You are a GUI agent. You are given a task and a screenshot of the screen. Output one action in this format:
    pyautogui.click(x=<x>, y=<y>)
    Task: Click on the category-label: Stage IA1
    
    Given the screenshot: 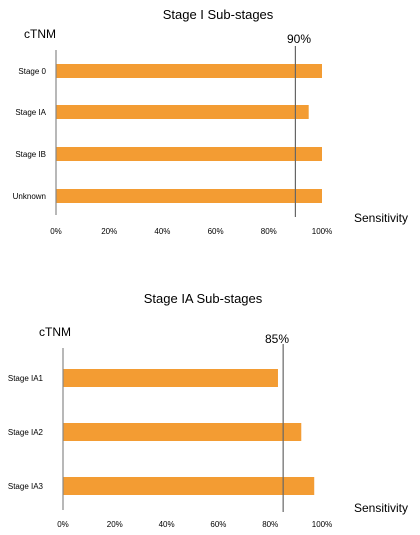 What is the action you would take?
    pyautogui.click(x=26, y=378)
    